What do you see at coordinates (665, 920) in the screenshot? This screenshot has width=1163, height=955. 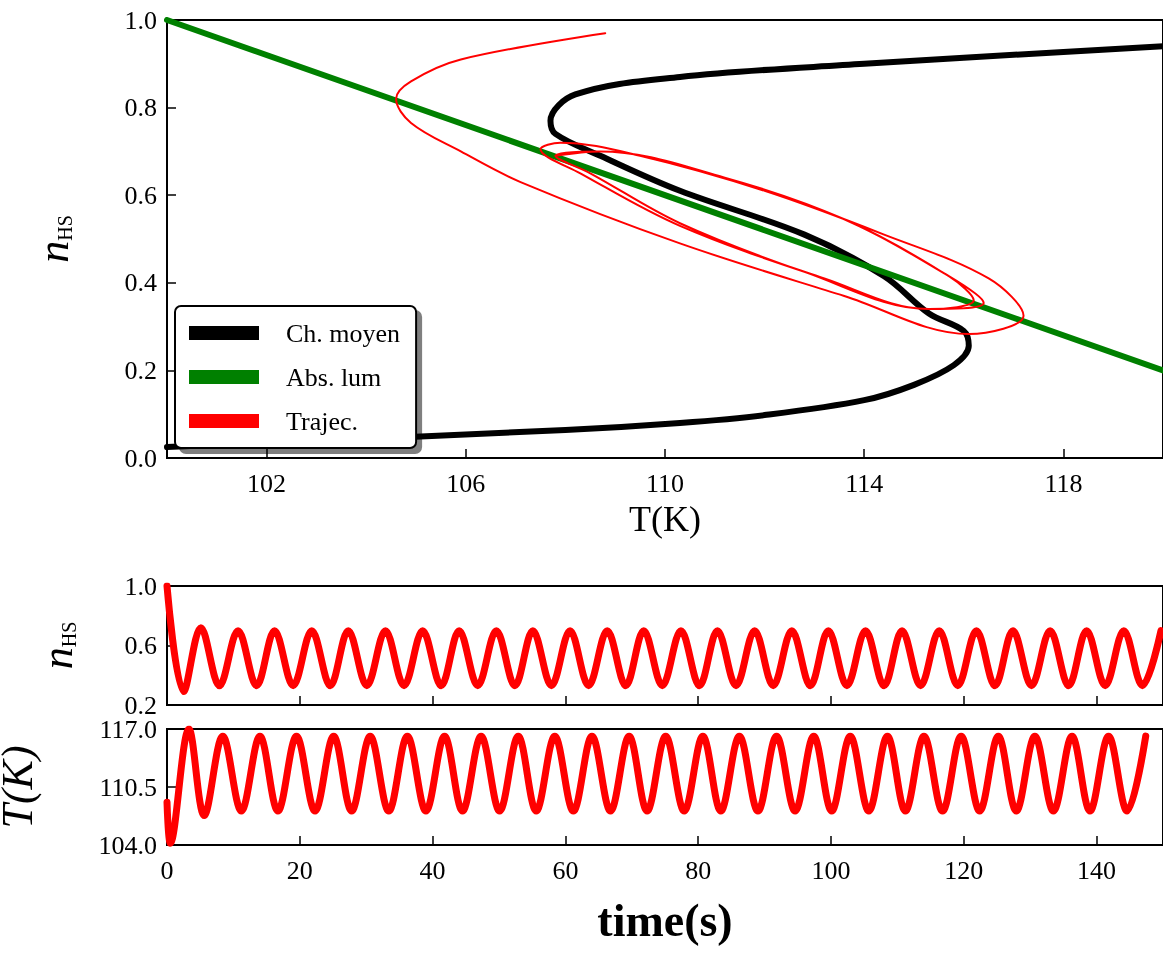 I see `x-axis-title: time(s)` at bounding box center [665, 920].